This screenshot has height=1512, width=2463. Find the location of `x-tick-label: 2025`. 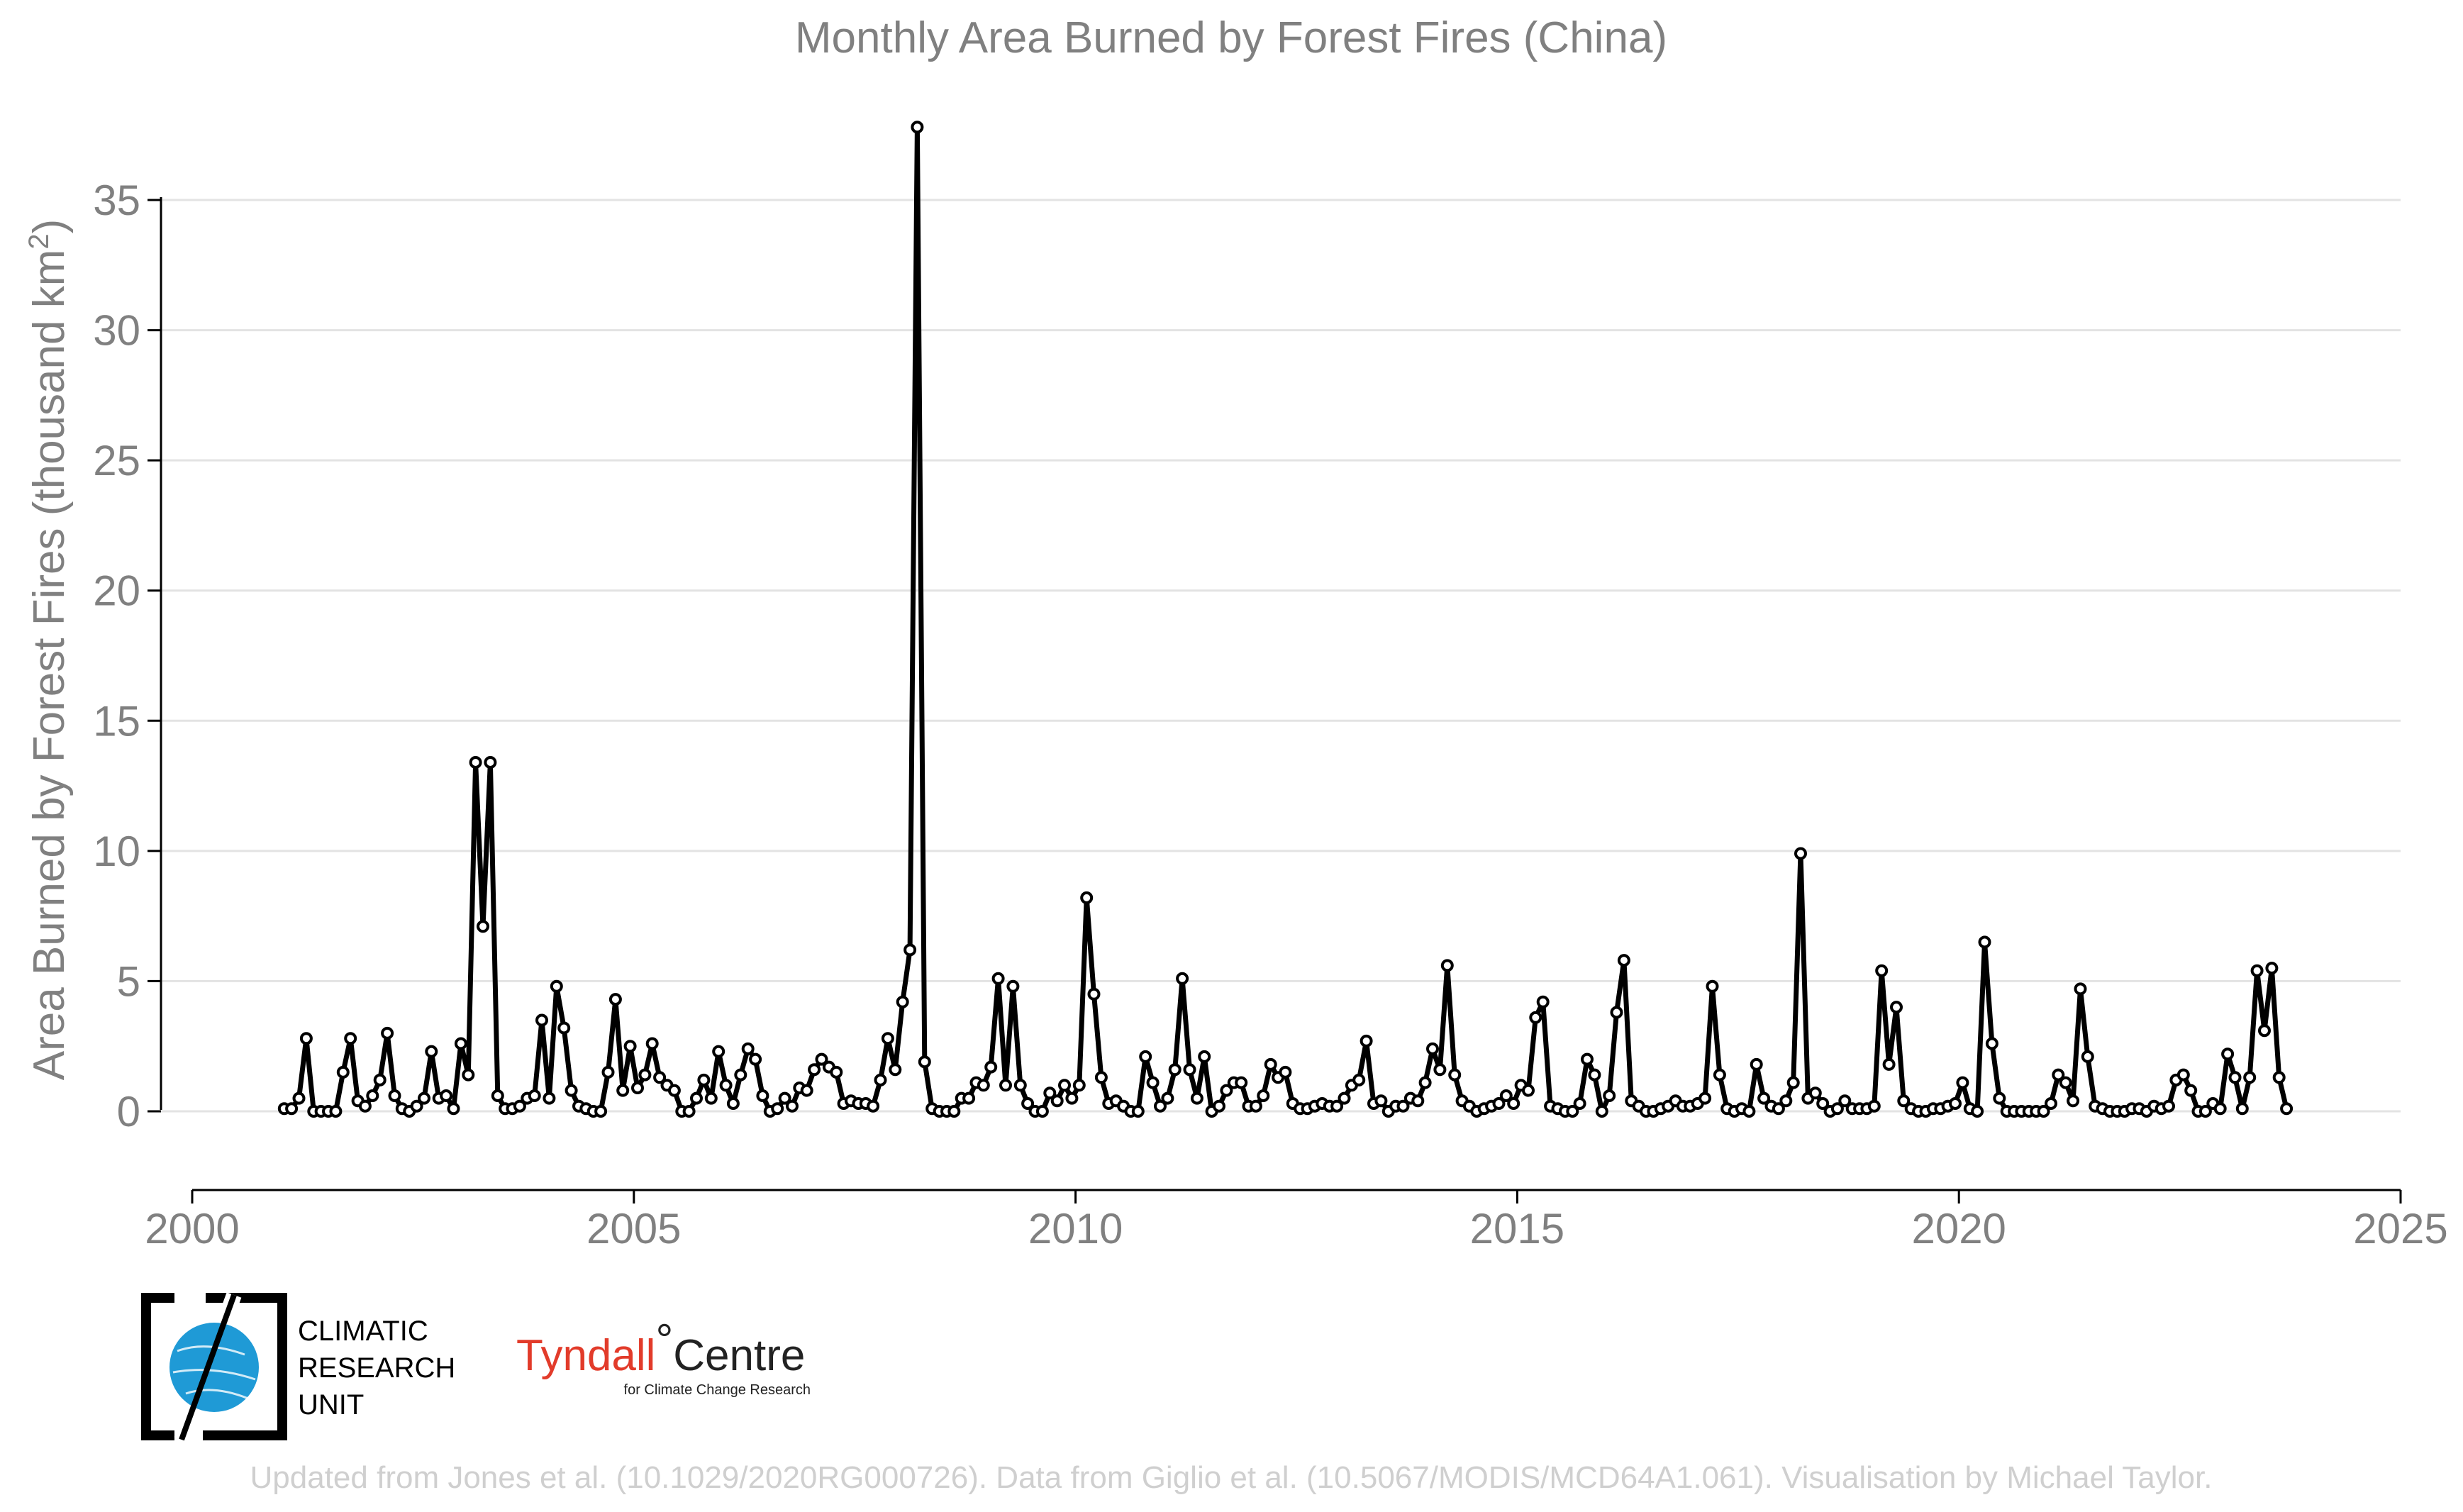

x-tick-label: 2025 is located at coordinates (2400, 1228).